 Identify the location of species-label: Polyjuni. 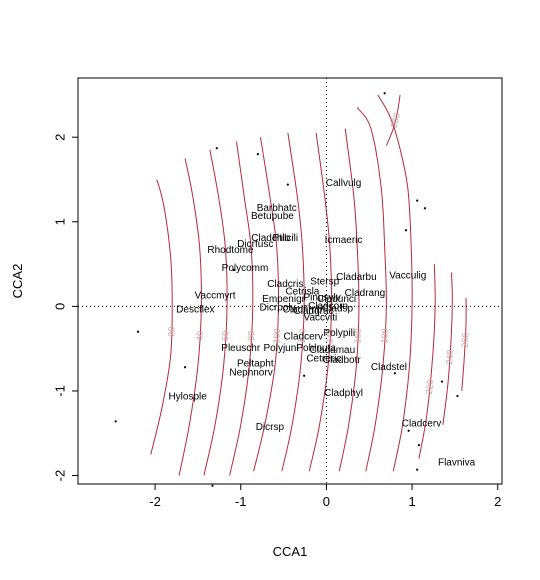
(280, 348).